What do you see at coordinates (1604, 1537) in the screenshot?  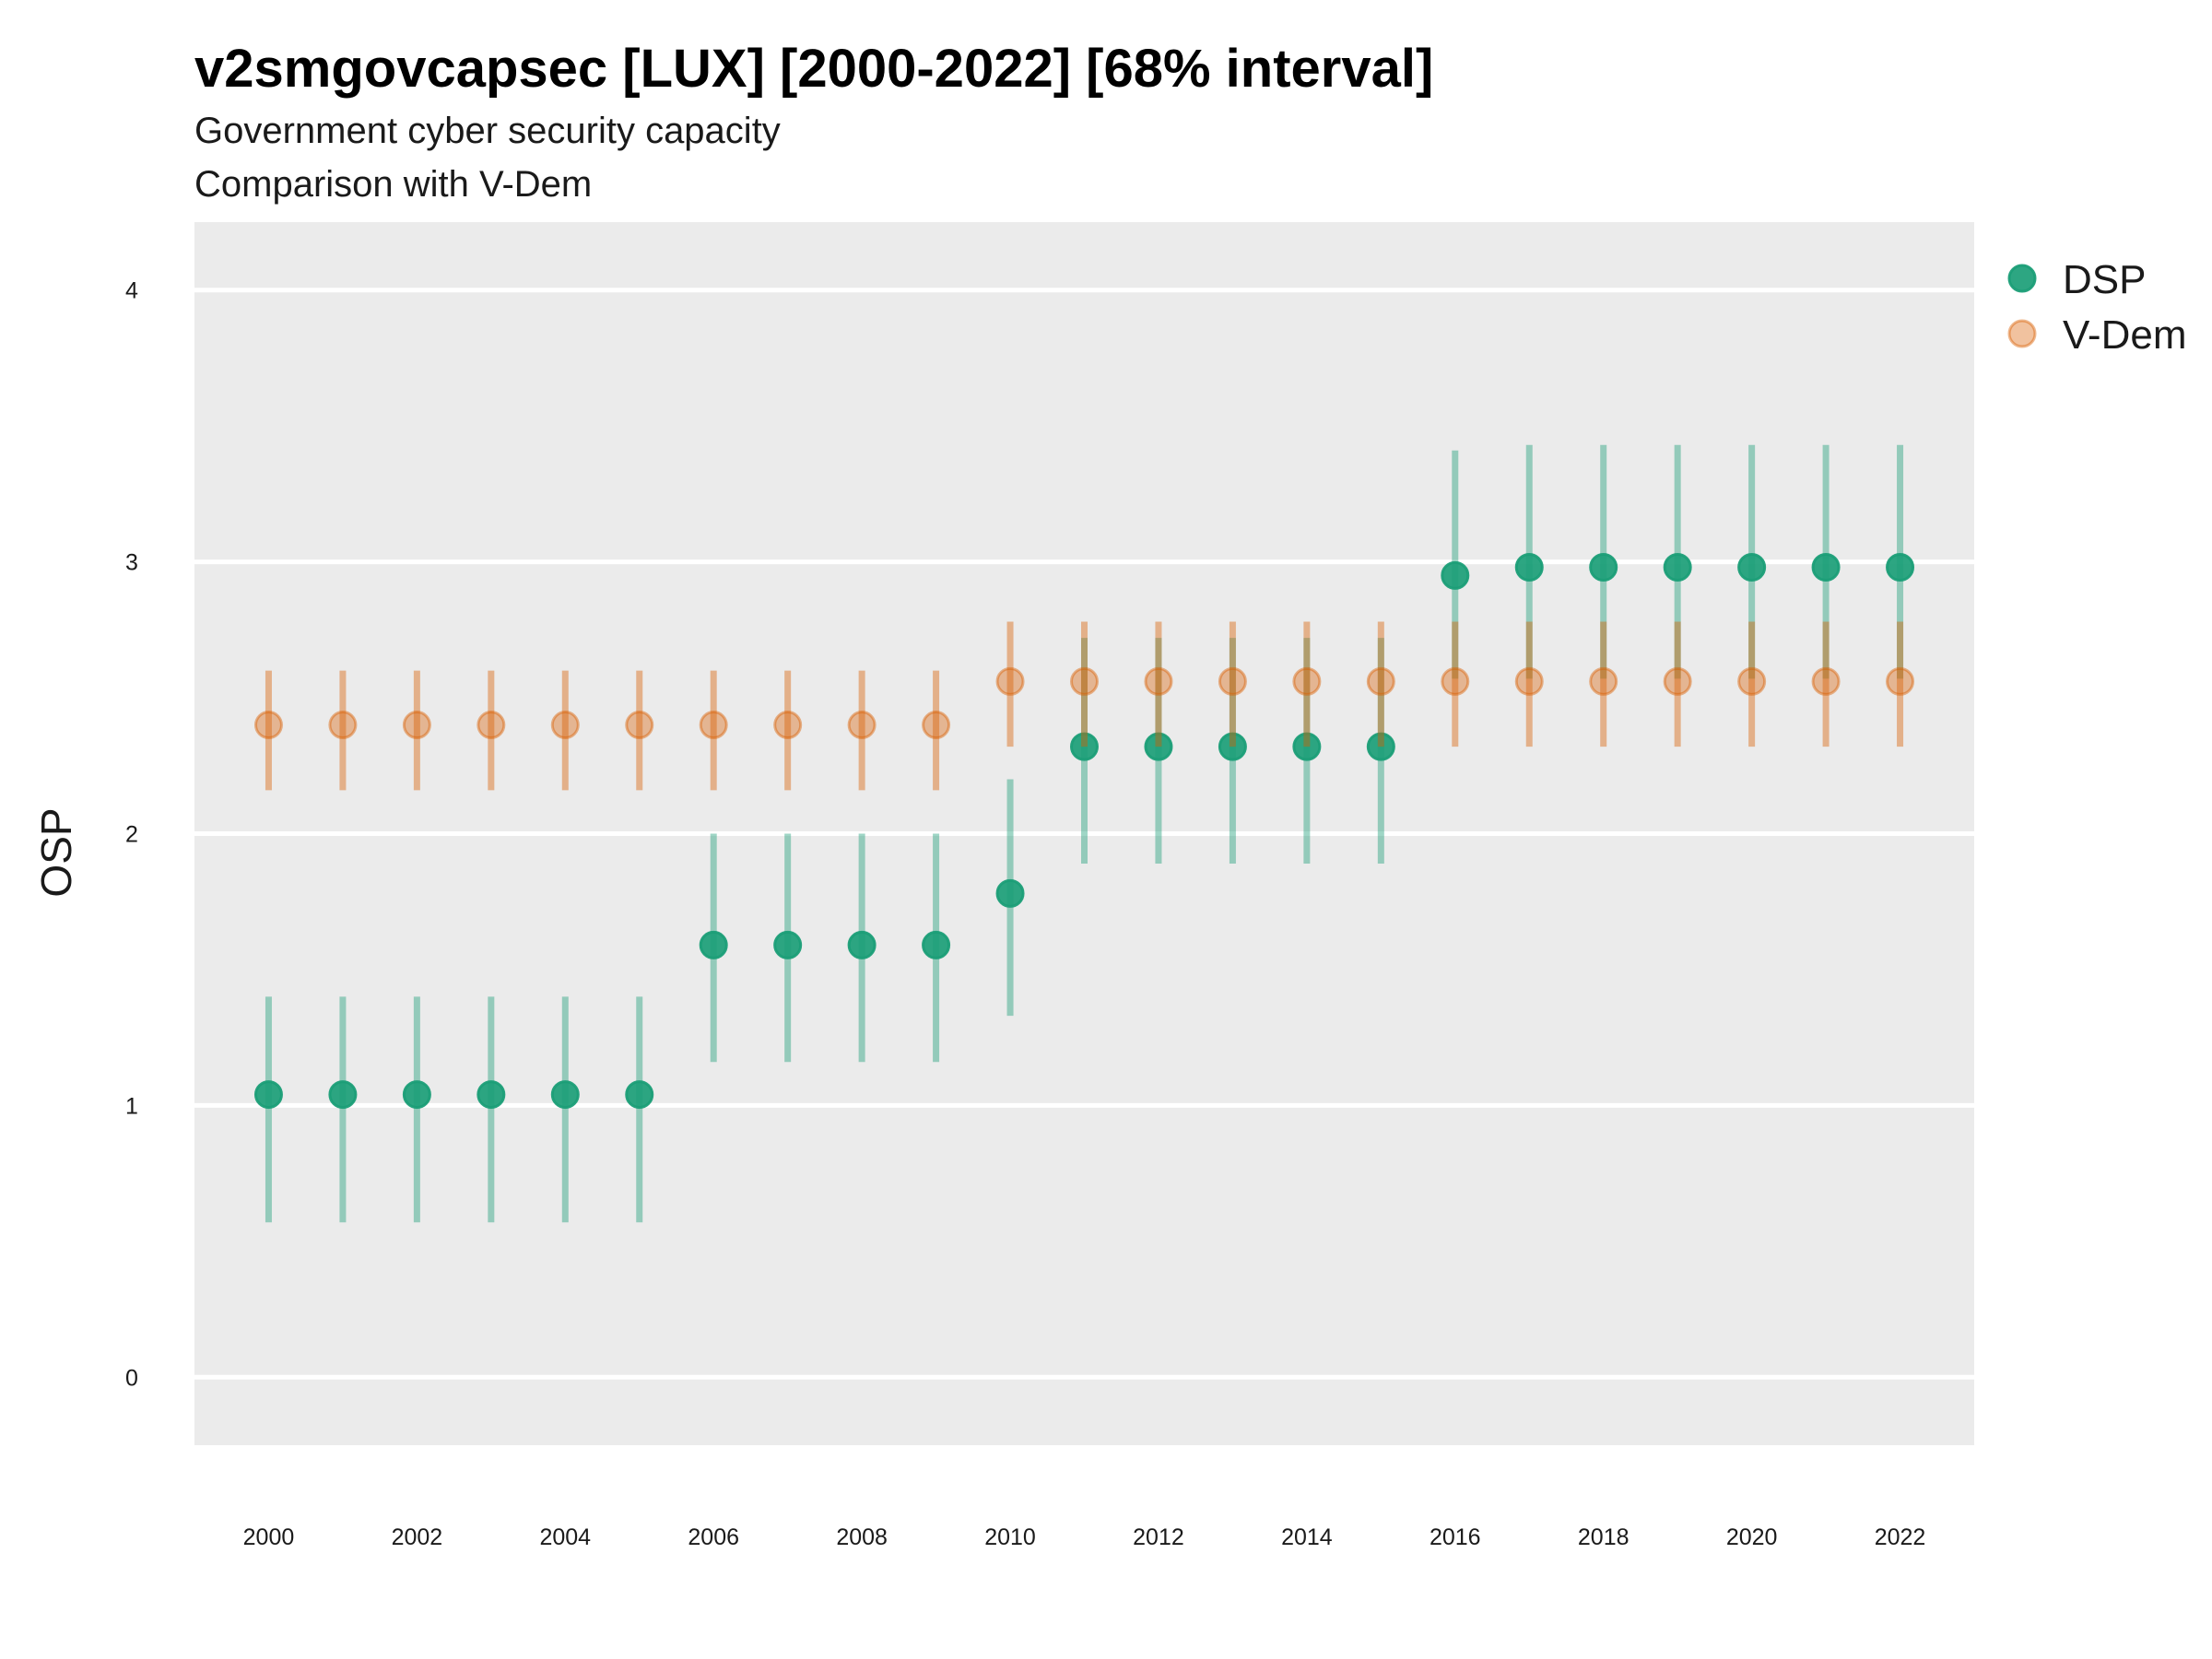 I see `x-tick-label-2018: 2018` at bounding box center [1604, 1537].